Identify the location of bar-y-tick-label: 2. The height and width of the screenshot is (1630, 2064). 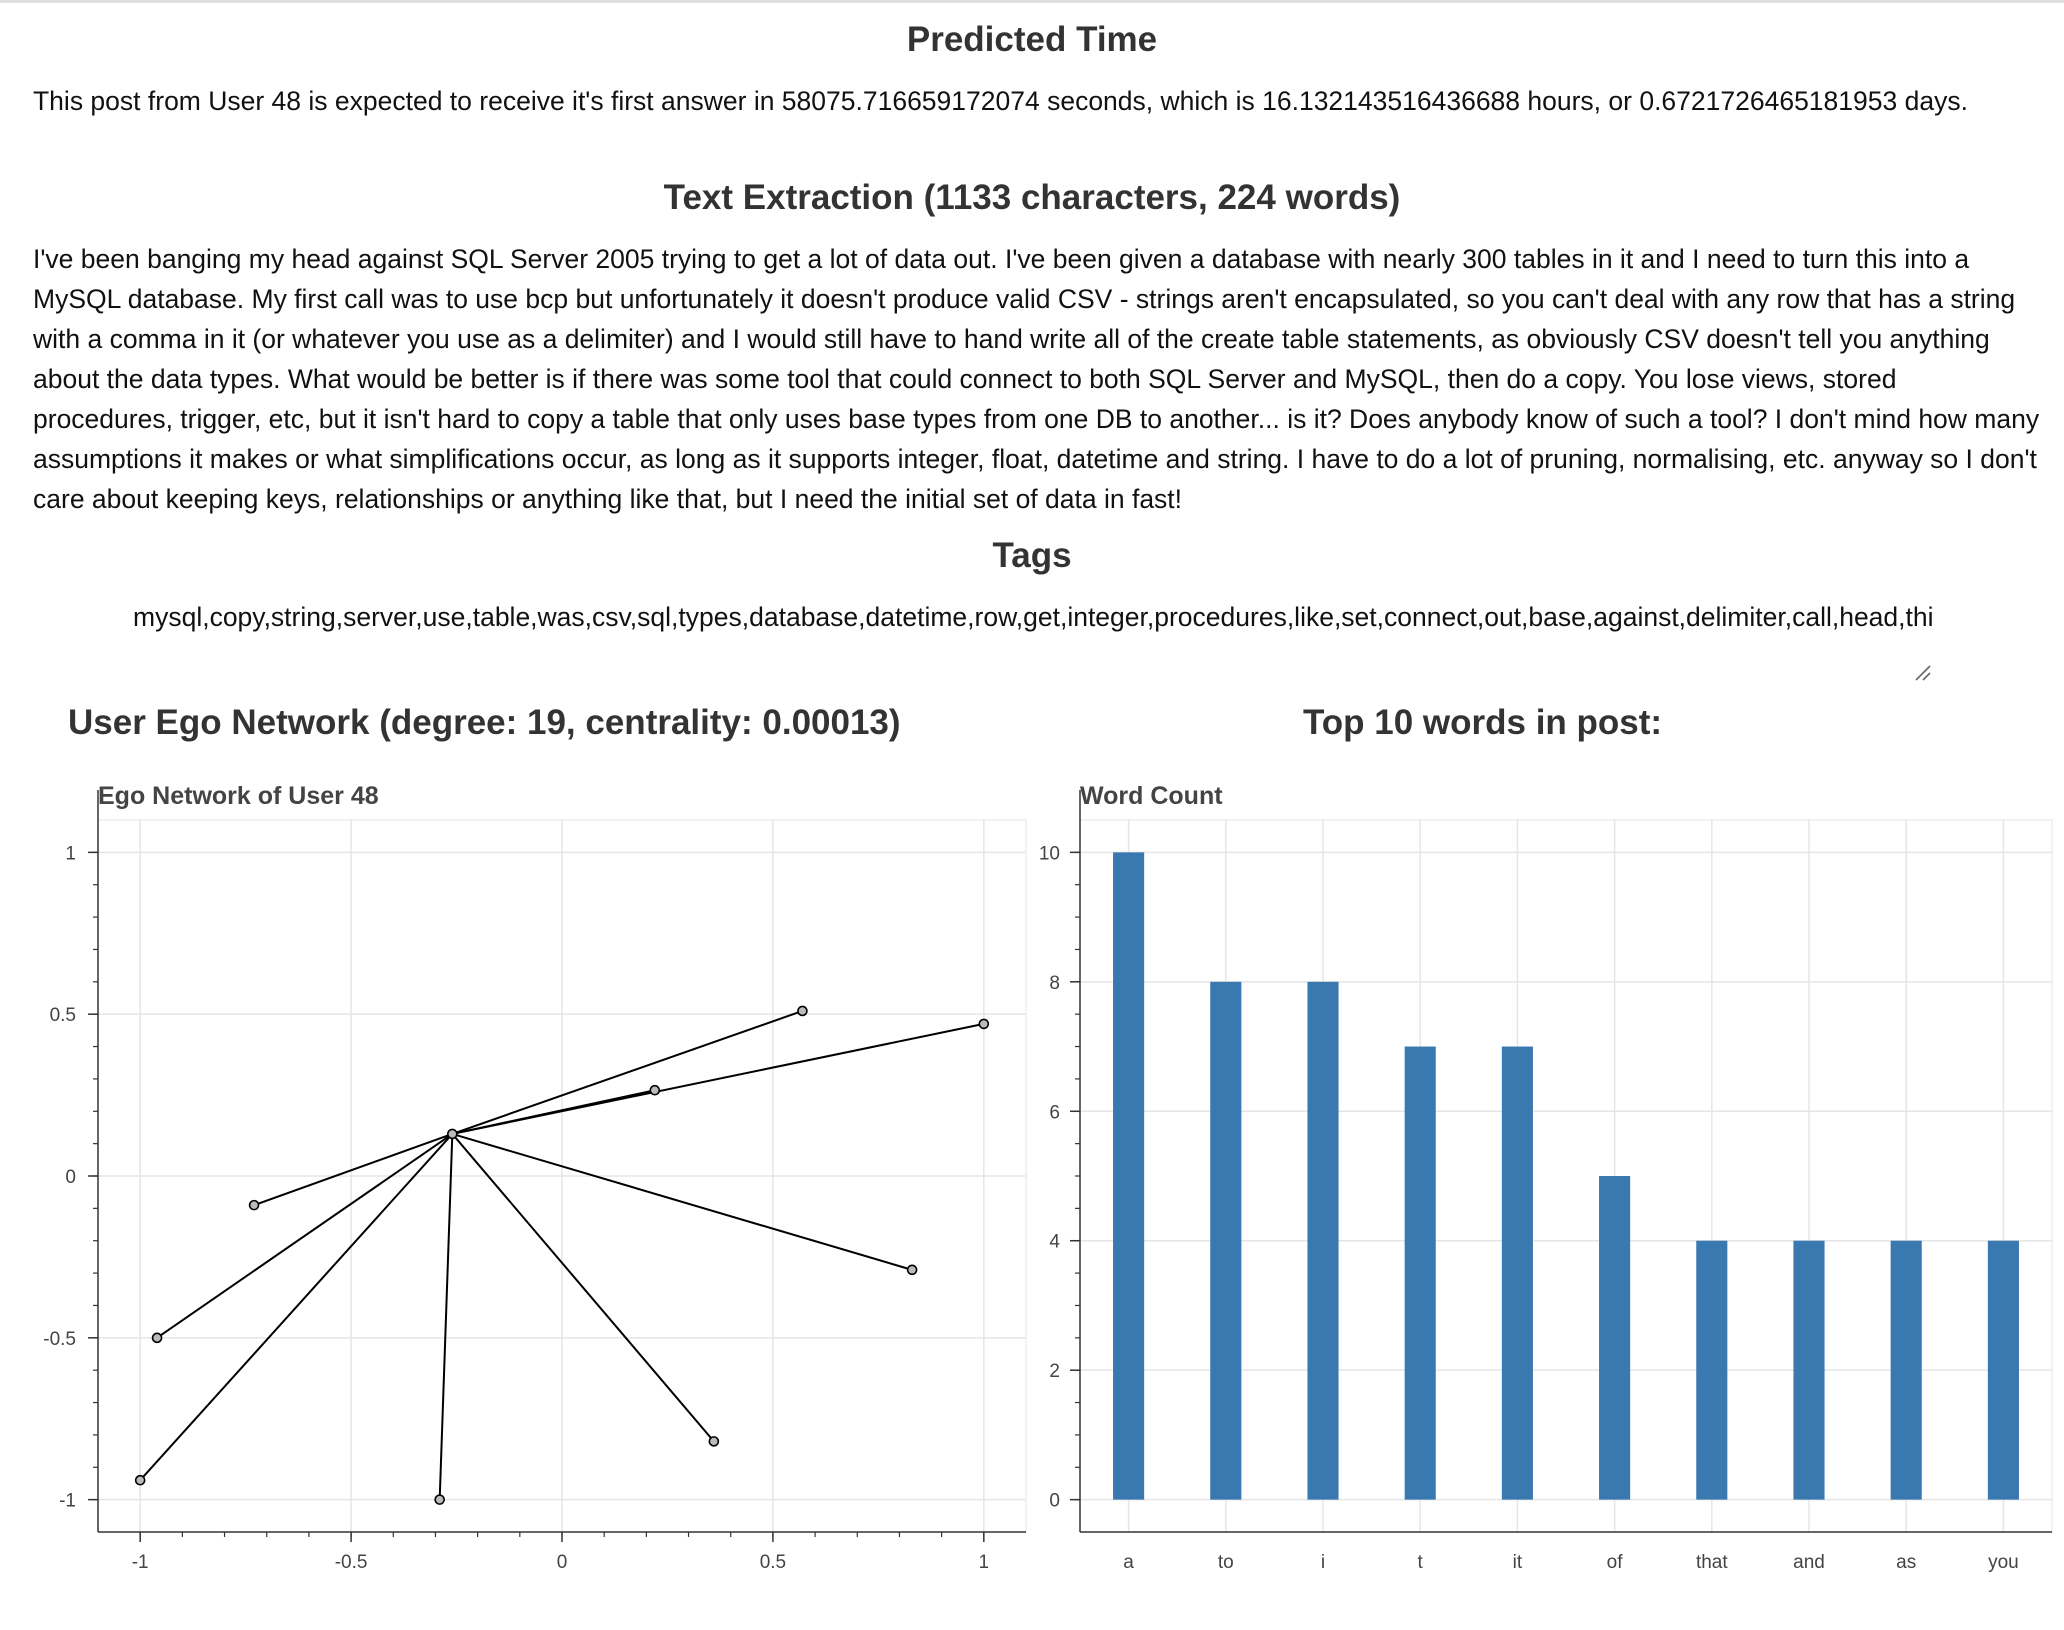
(1054, 1371).